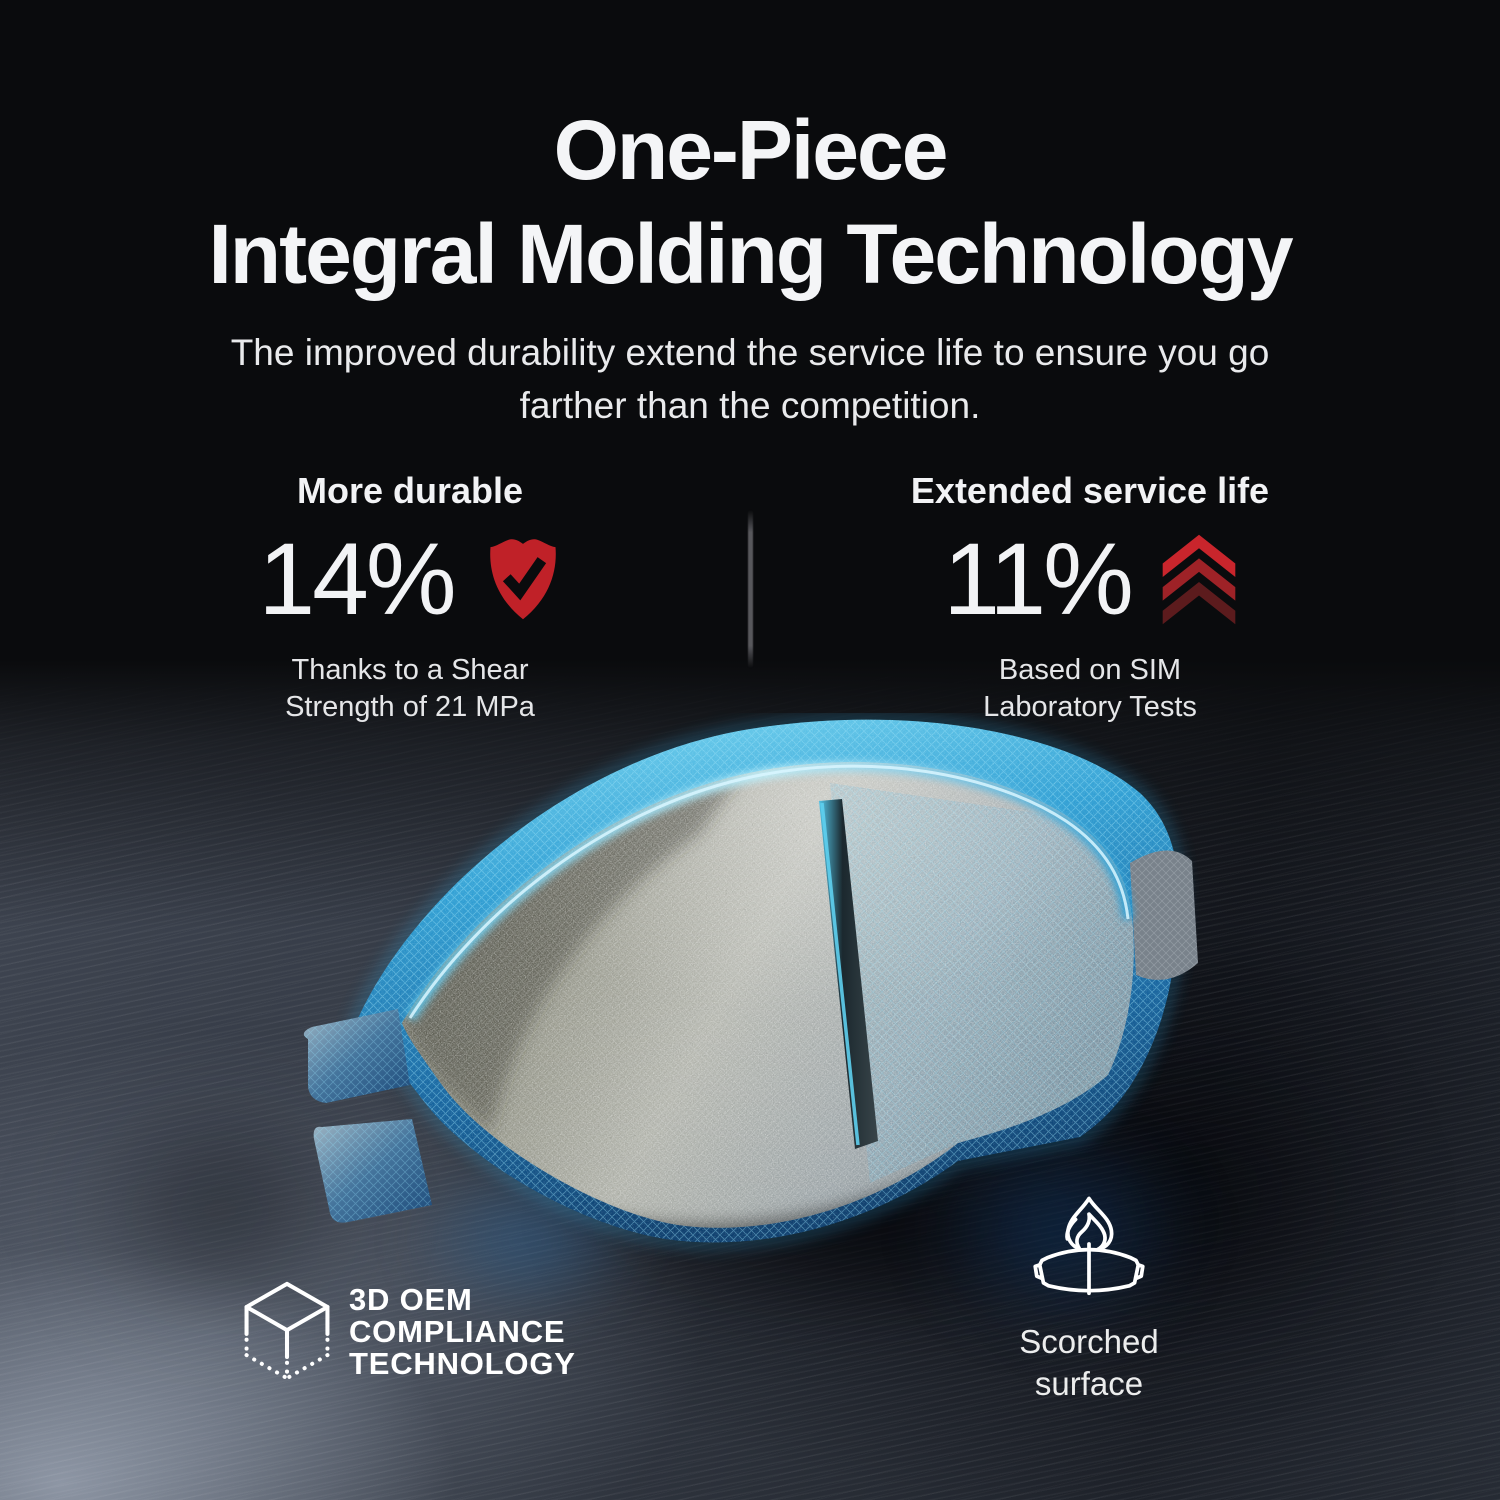  Describe the element at coordinates (410, 689) in the screenshot. I see `stat-caption: Thanks to a Shear Strength of 21 MPa` at that location.